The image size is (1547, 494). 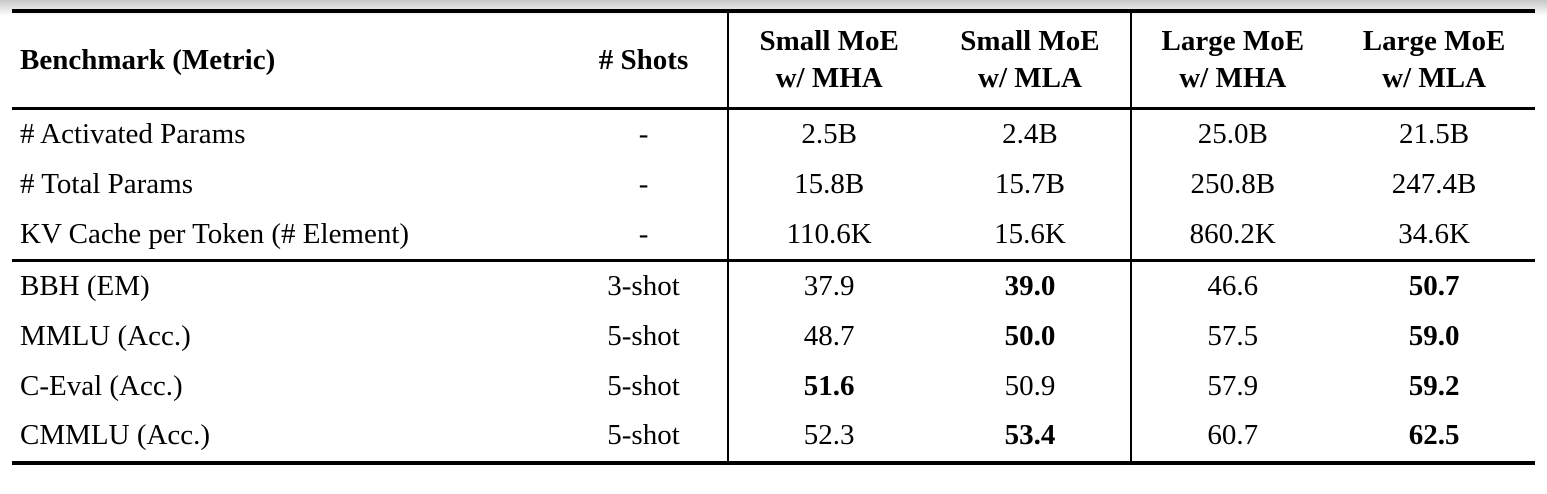 What do you see at coordinates (1232, 336) in the screenshot?
I see `value-cell: 57.5` at bounding box center [1232, 336].